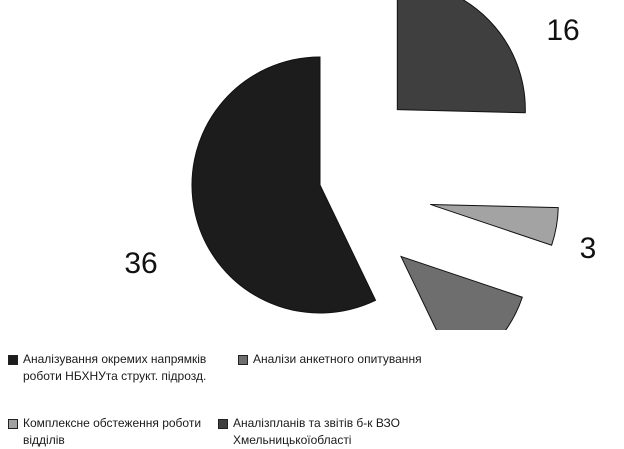 The image size is (624, 449). I want to click on data-label-4: 16, so click(562, 30).